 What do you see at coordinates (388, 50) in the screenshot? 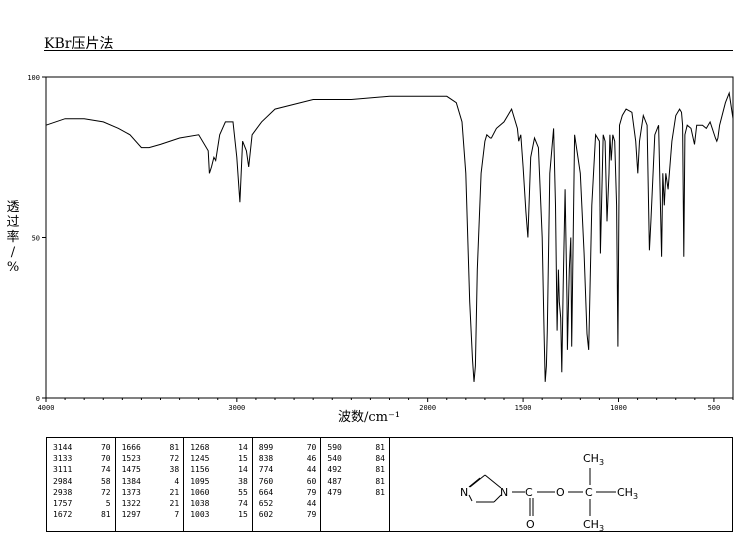
I see `title-underline` at bounding box center [388, 50].